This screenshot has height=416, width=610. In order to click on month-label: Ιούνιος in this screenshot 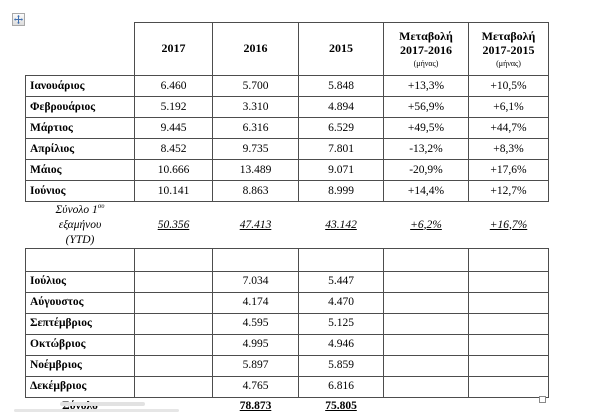, I will do `click(80, 191)`.